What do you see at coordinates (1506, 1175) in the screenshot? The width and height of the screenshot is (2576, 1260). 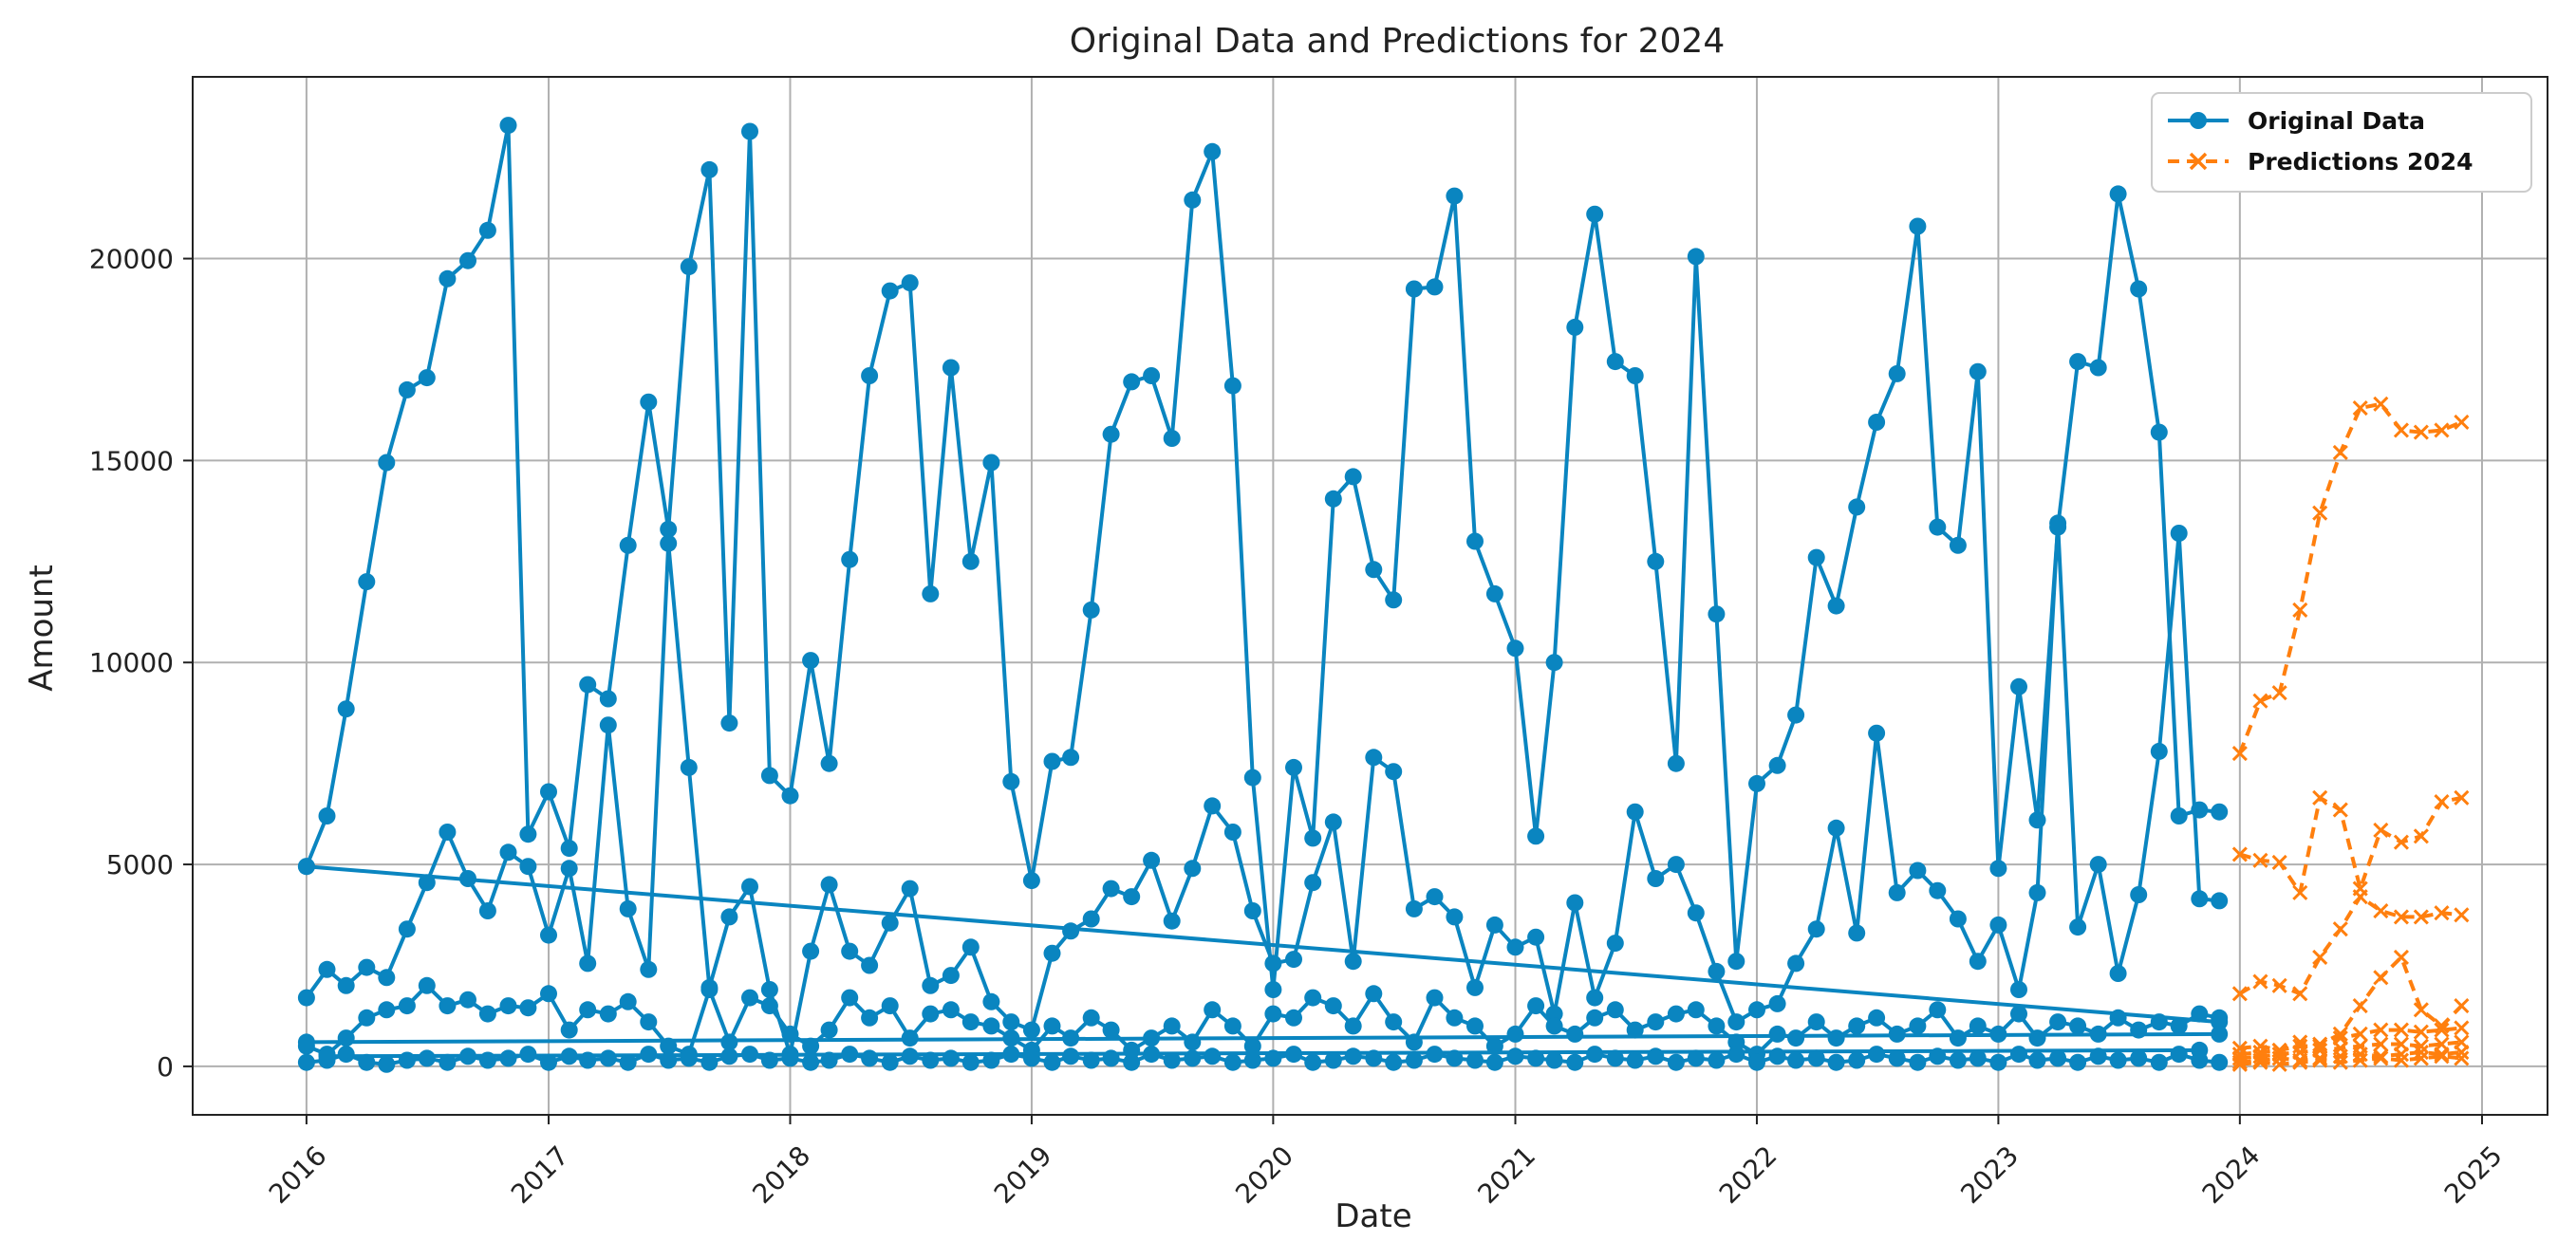 I see `x-tick-label: 2021` at bounding box center [1506, 1175].